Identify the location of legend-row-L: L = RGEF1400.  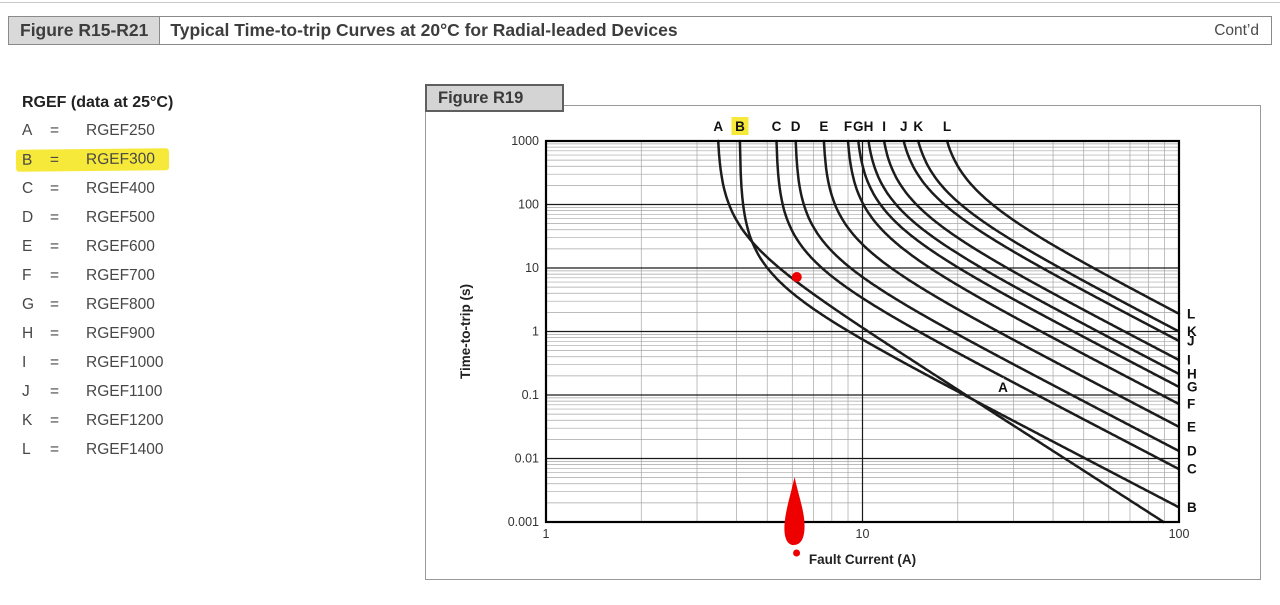
(97, 450).